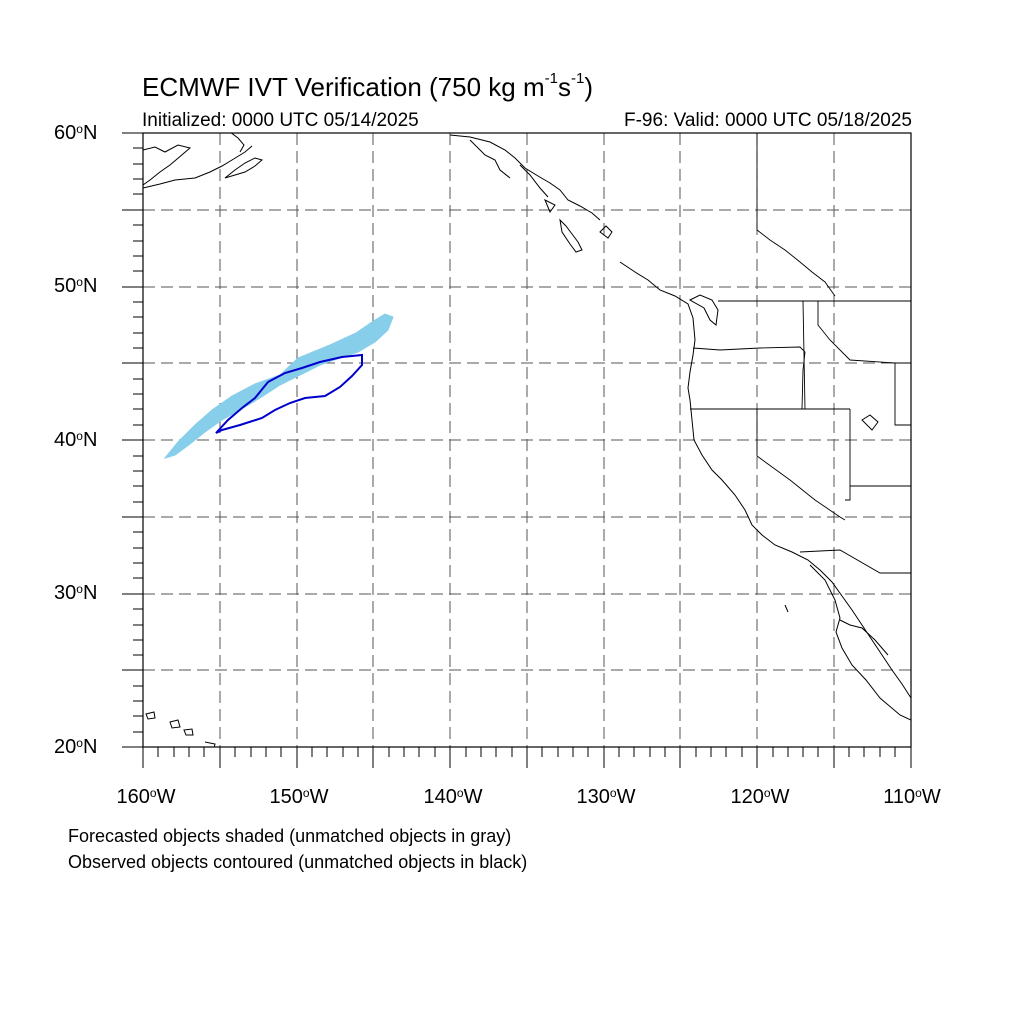 Image resolution: width=1024 pixels, height=1024 pixels. What do you see at coordinates (372, 177) in the screenshot?
I see `coastline-alaska` at bounding box center [372, 177].